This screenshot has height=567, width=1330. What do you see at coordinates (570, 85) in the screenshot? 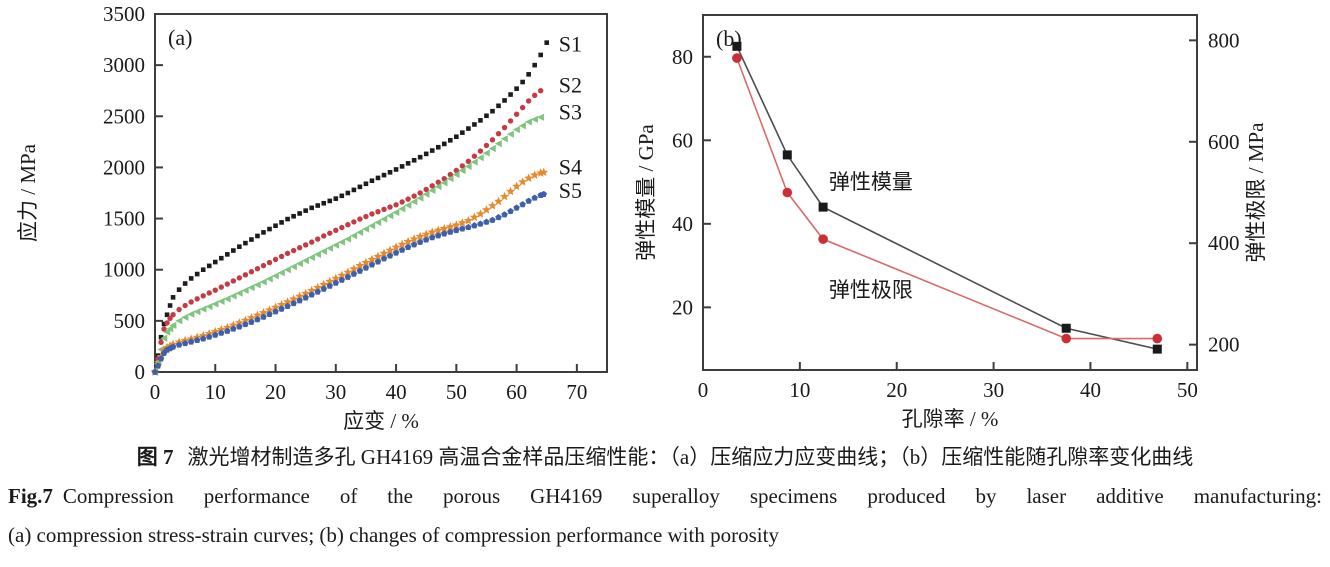
I see `series-end-label: S2` at bounding box center [570, 85].